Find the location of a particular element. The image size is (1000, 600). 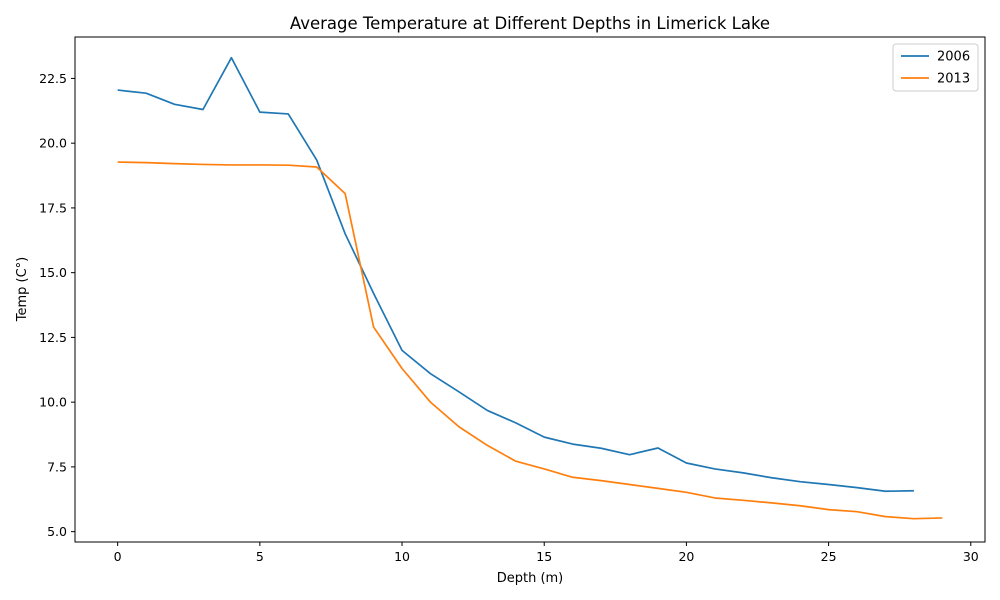

x-axis: 0 5 10 15 20 25 30 is located at coordinates (546, 553).